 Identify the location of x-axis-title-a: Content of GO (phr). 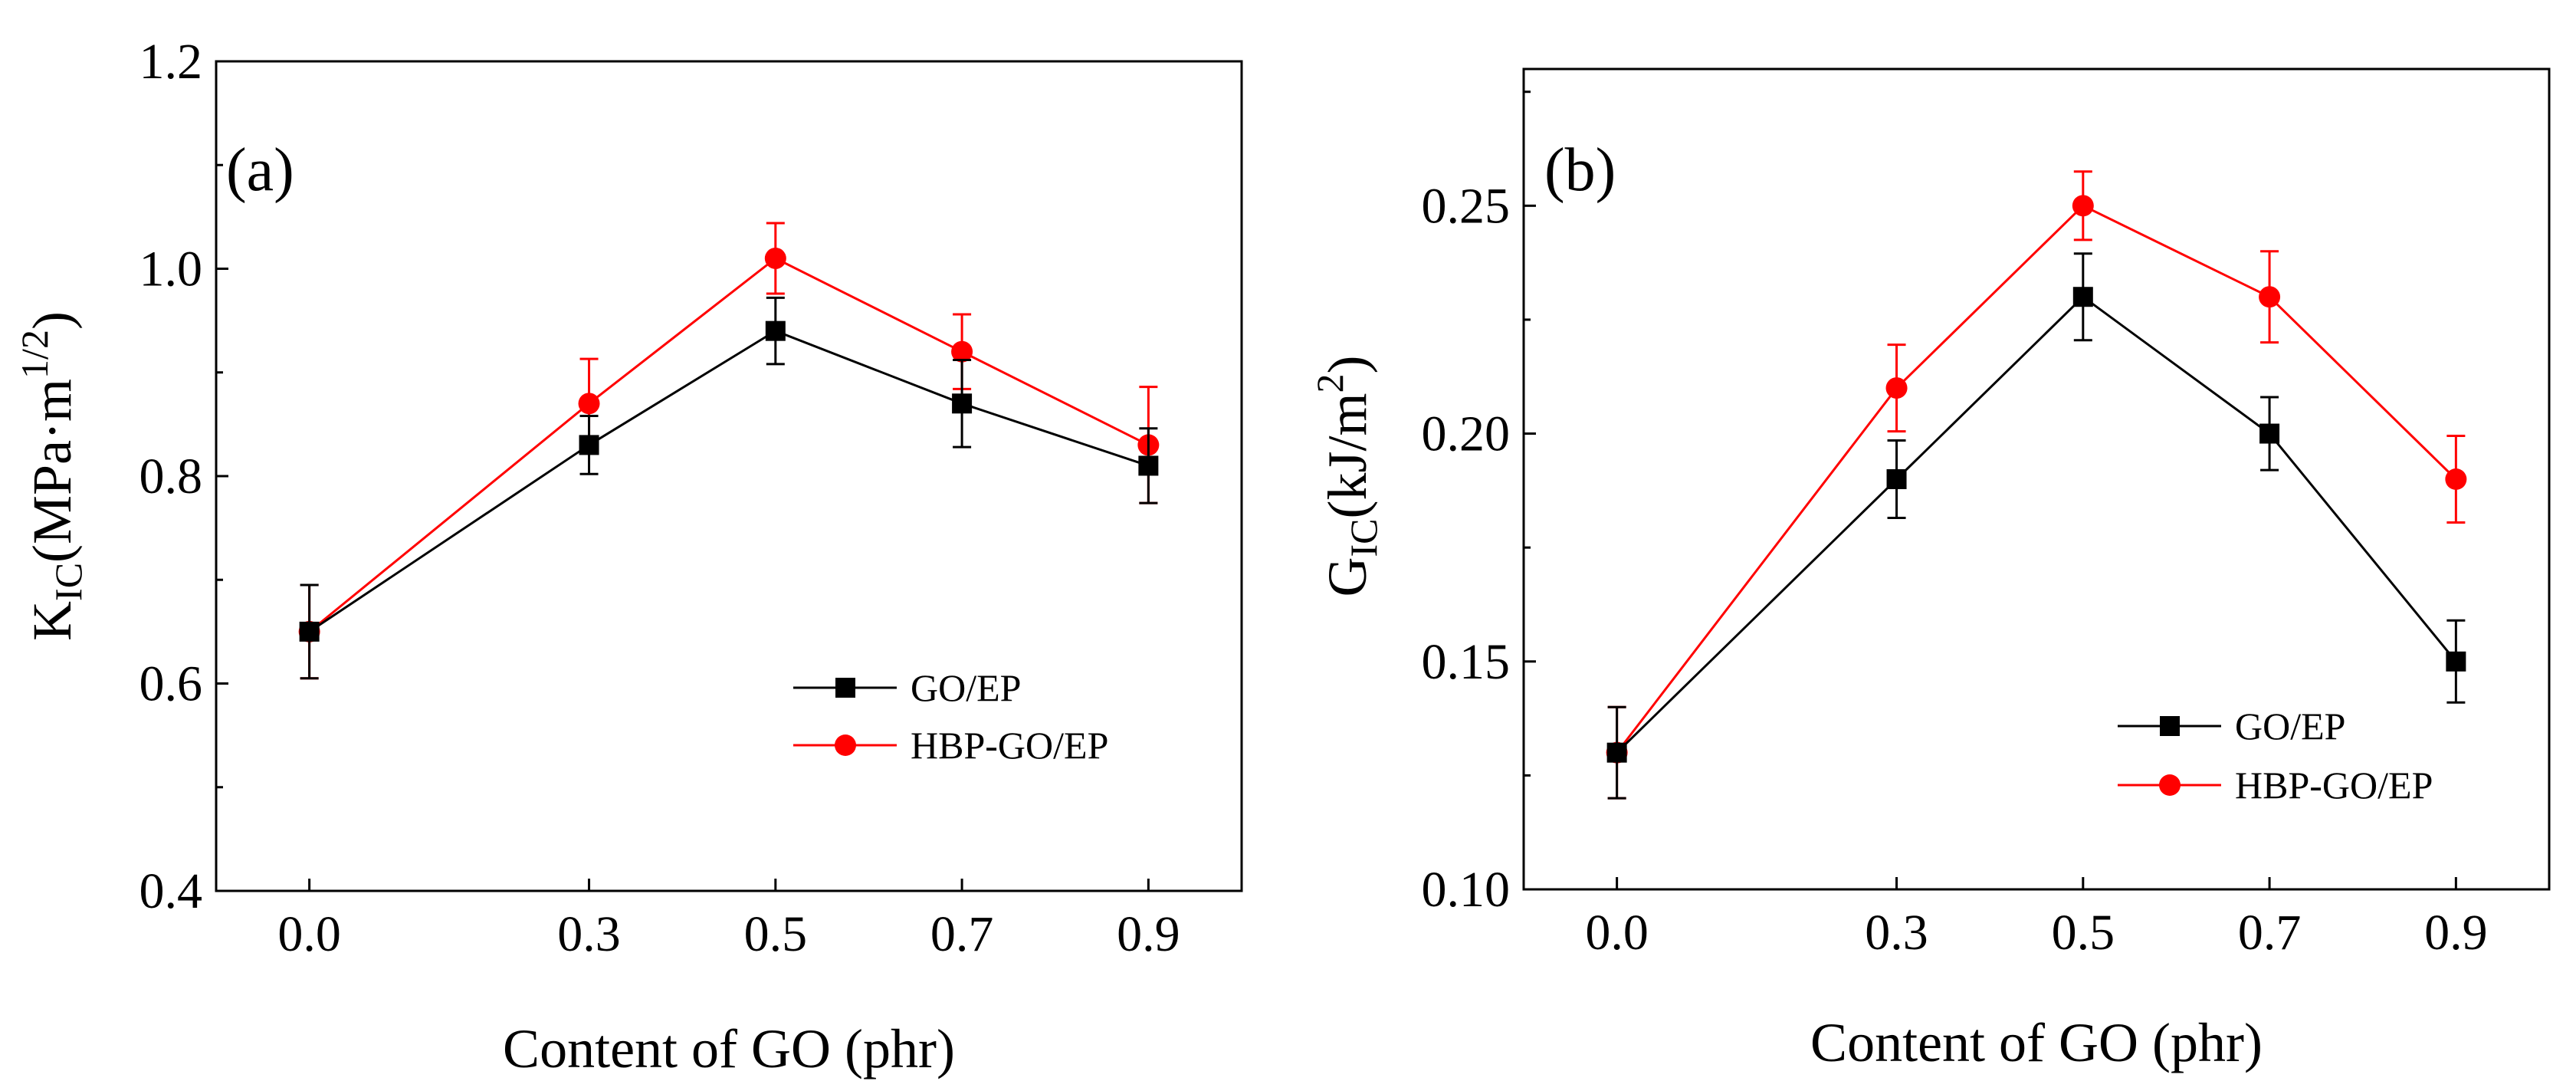
(729, 1048).